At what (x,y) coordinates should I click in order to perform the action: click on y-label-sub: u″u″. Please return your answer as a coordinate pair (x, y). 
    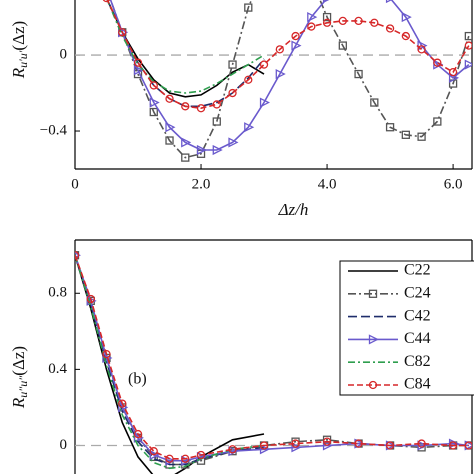
    Looking at the image, I should click on (23, 386).